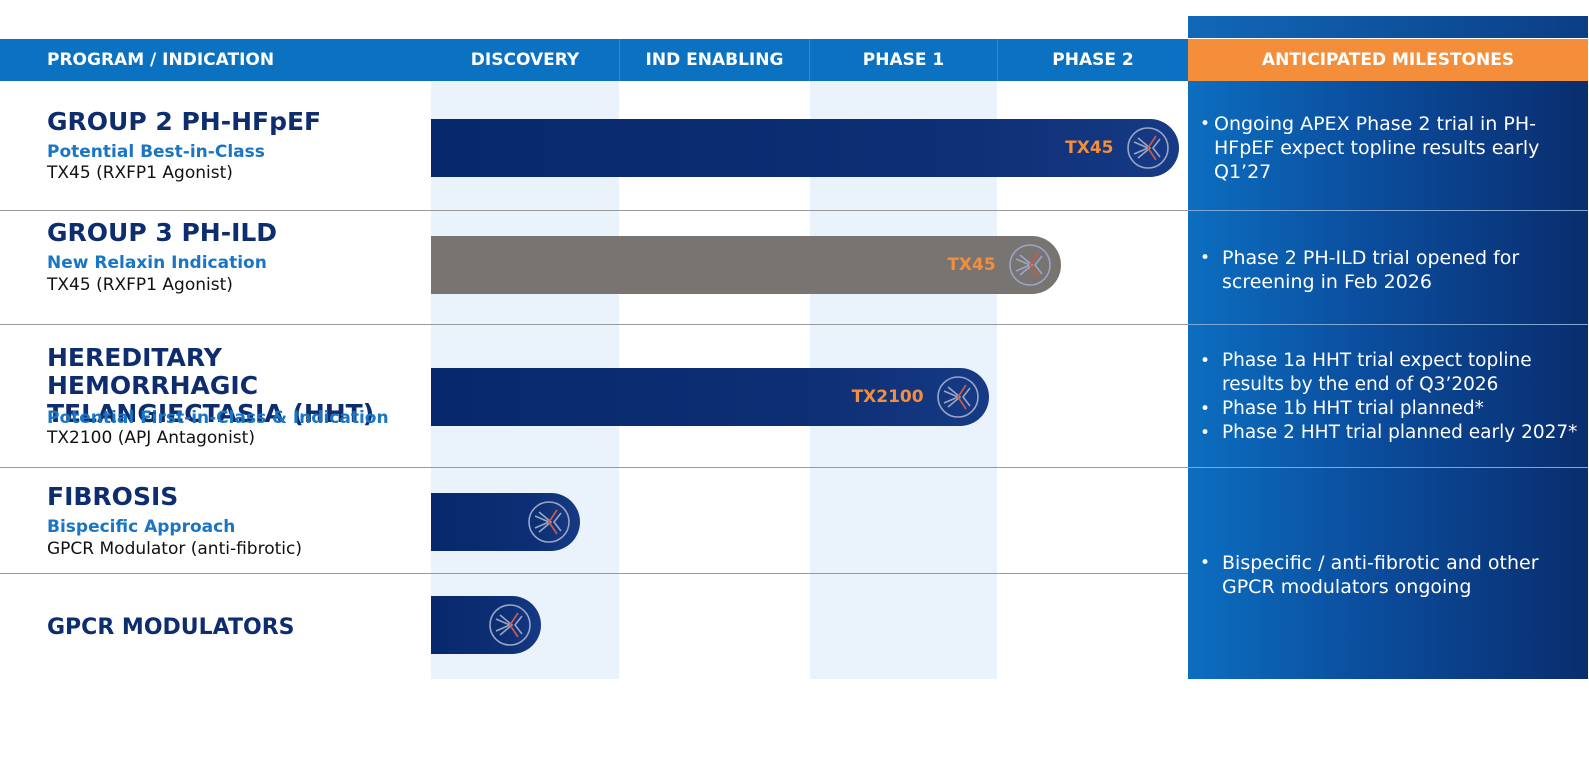 The width and height of the screenshot is (1589, 758). Describe the element at coordinates (113, 496) in the screenshot. I see `program-title-fibrosis: FIBROSIS` at that location.